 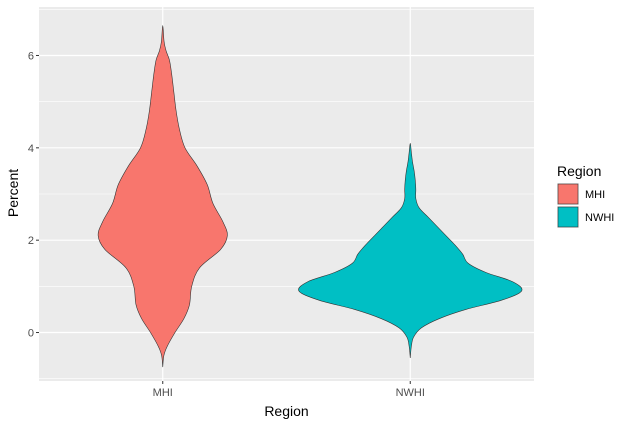 What do you see at coordinates (33, 195) in the screenshot?
I see `y-axis-ticks: 0 2 4 6` at bounding box center [33, 195].